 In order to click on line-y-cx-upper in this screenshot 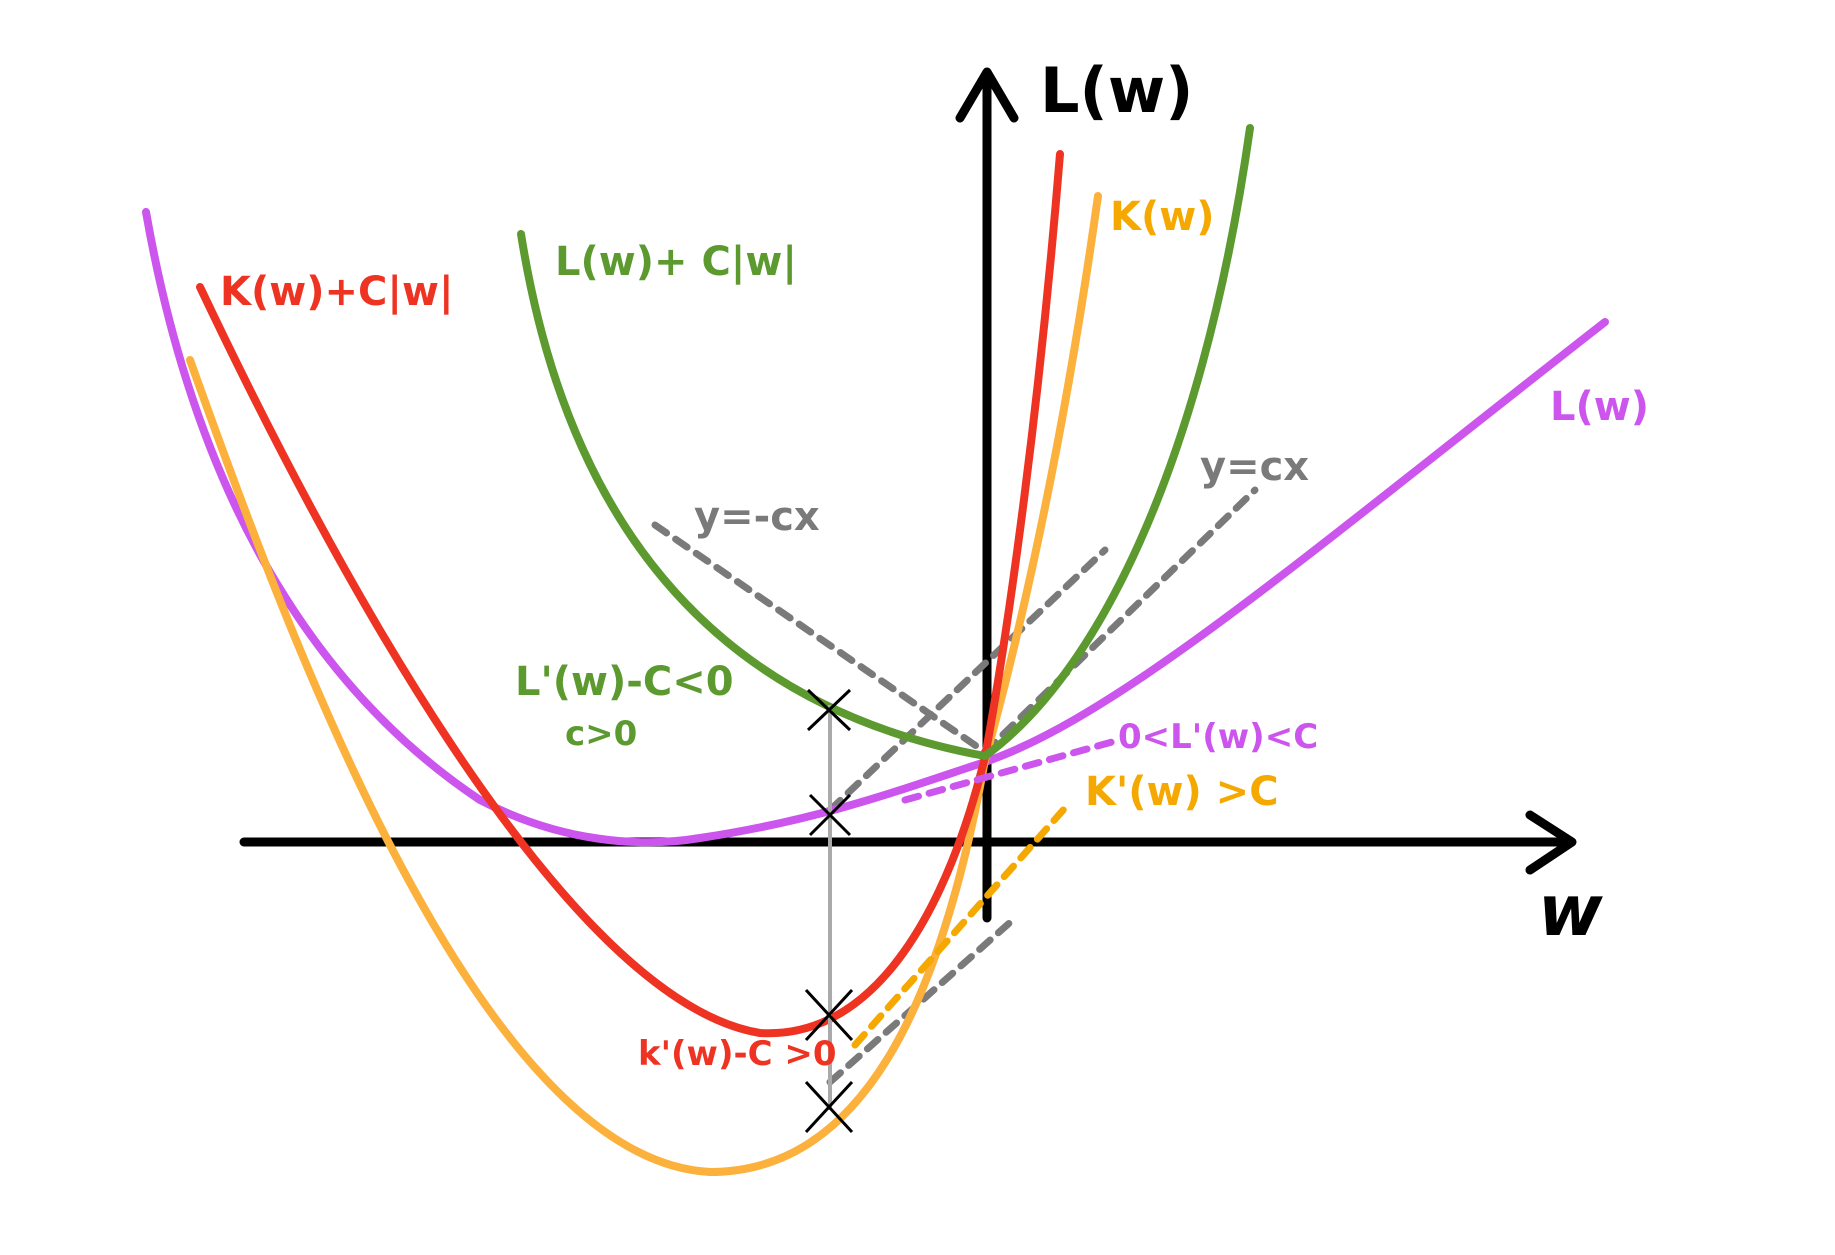, I will do `click(1120, 621)`.